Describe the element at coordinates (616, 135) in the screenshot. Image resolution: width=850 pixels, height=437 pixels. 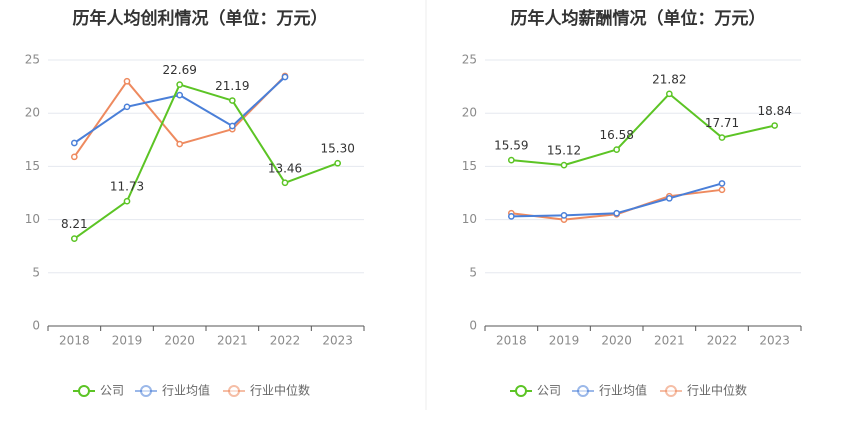
I see `data-label-company: 16.58` at that location.